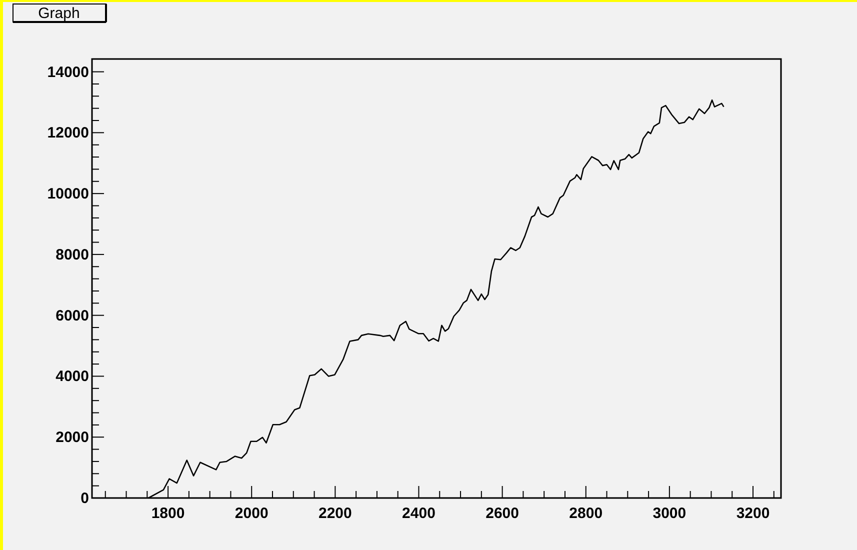  Describe the element at coordinates (68, 72) in the screenshot. I see `y-tick-label: 14000` at that location.